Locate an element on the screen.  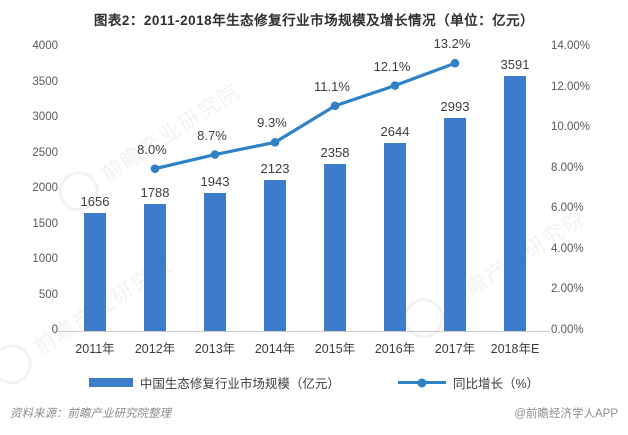
source-note: 资料来源：前瞻产业研究院整理 is located at coordinates (90, 414).